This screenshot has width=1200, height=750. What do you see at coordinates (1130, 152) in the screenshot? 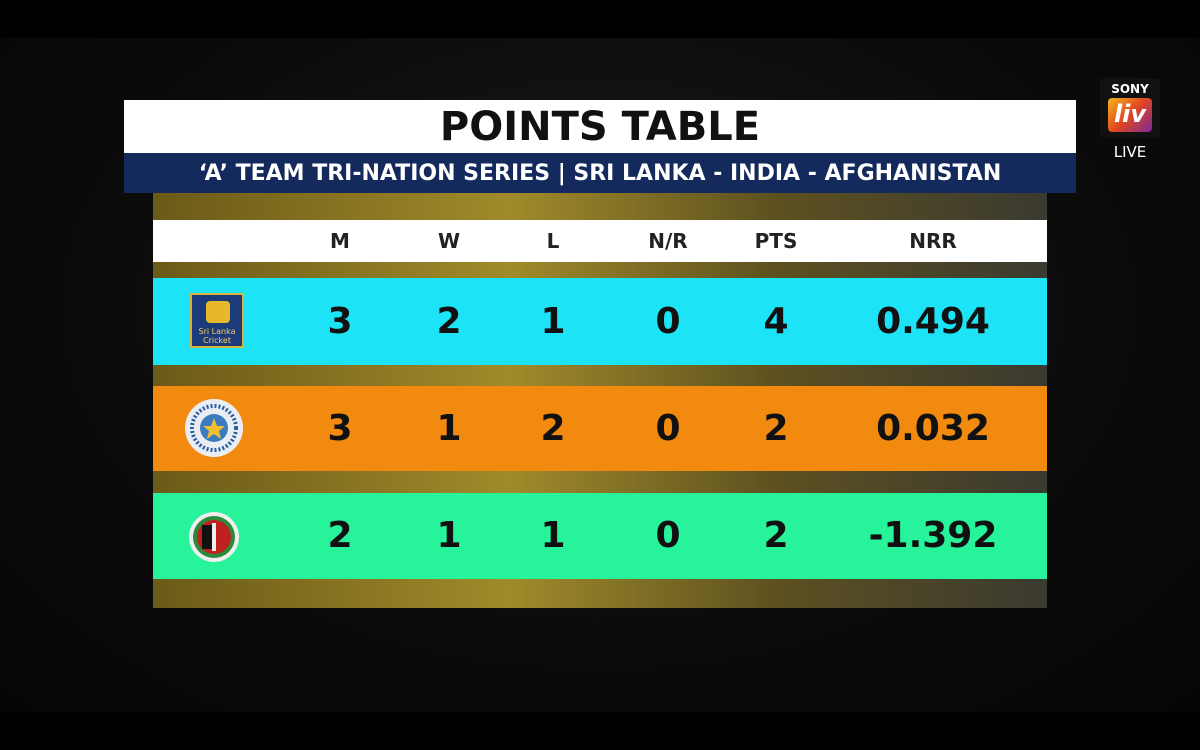
I see `live-status: LIVE` at bounding box center [1130, 152].